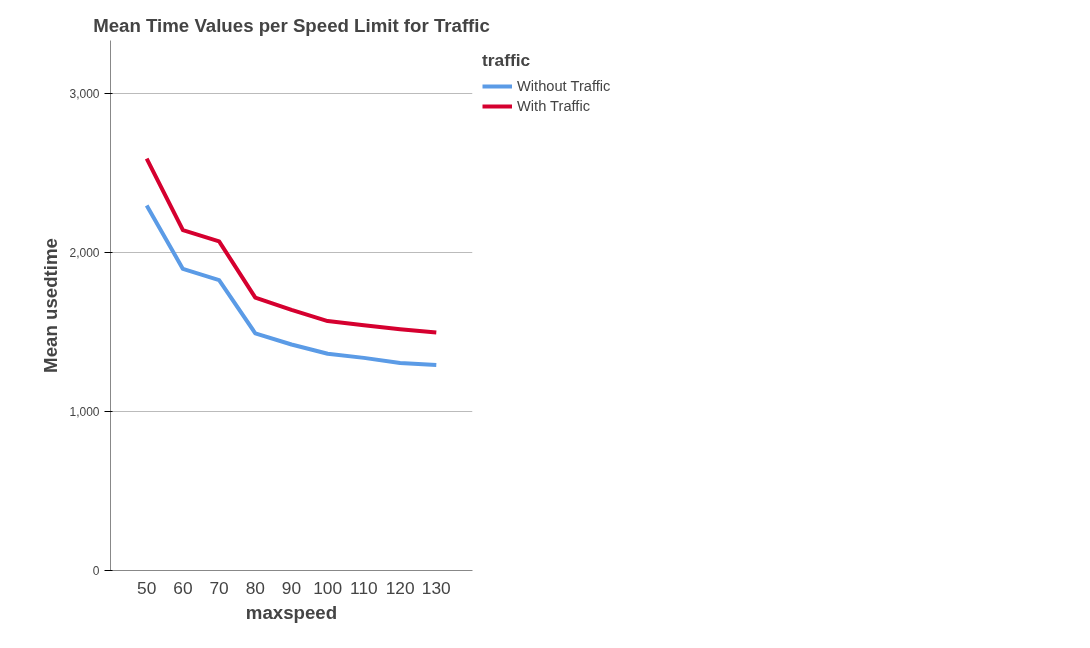  What do you see at coordinates (564, 86) in the screenshot?
I see `legend-label: Without Traffic` at bounding box center [564, 86].